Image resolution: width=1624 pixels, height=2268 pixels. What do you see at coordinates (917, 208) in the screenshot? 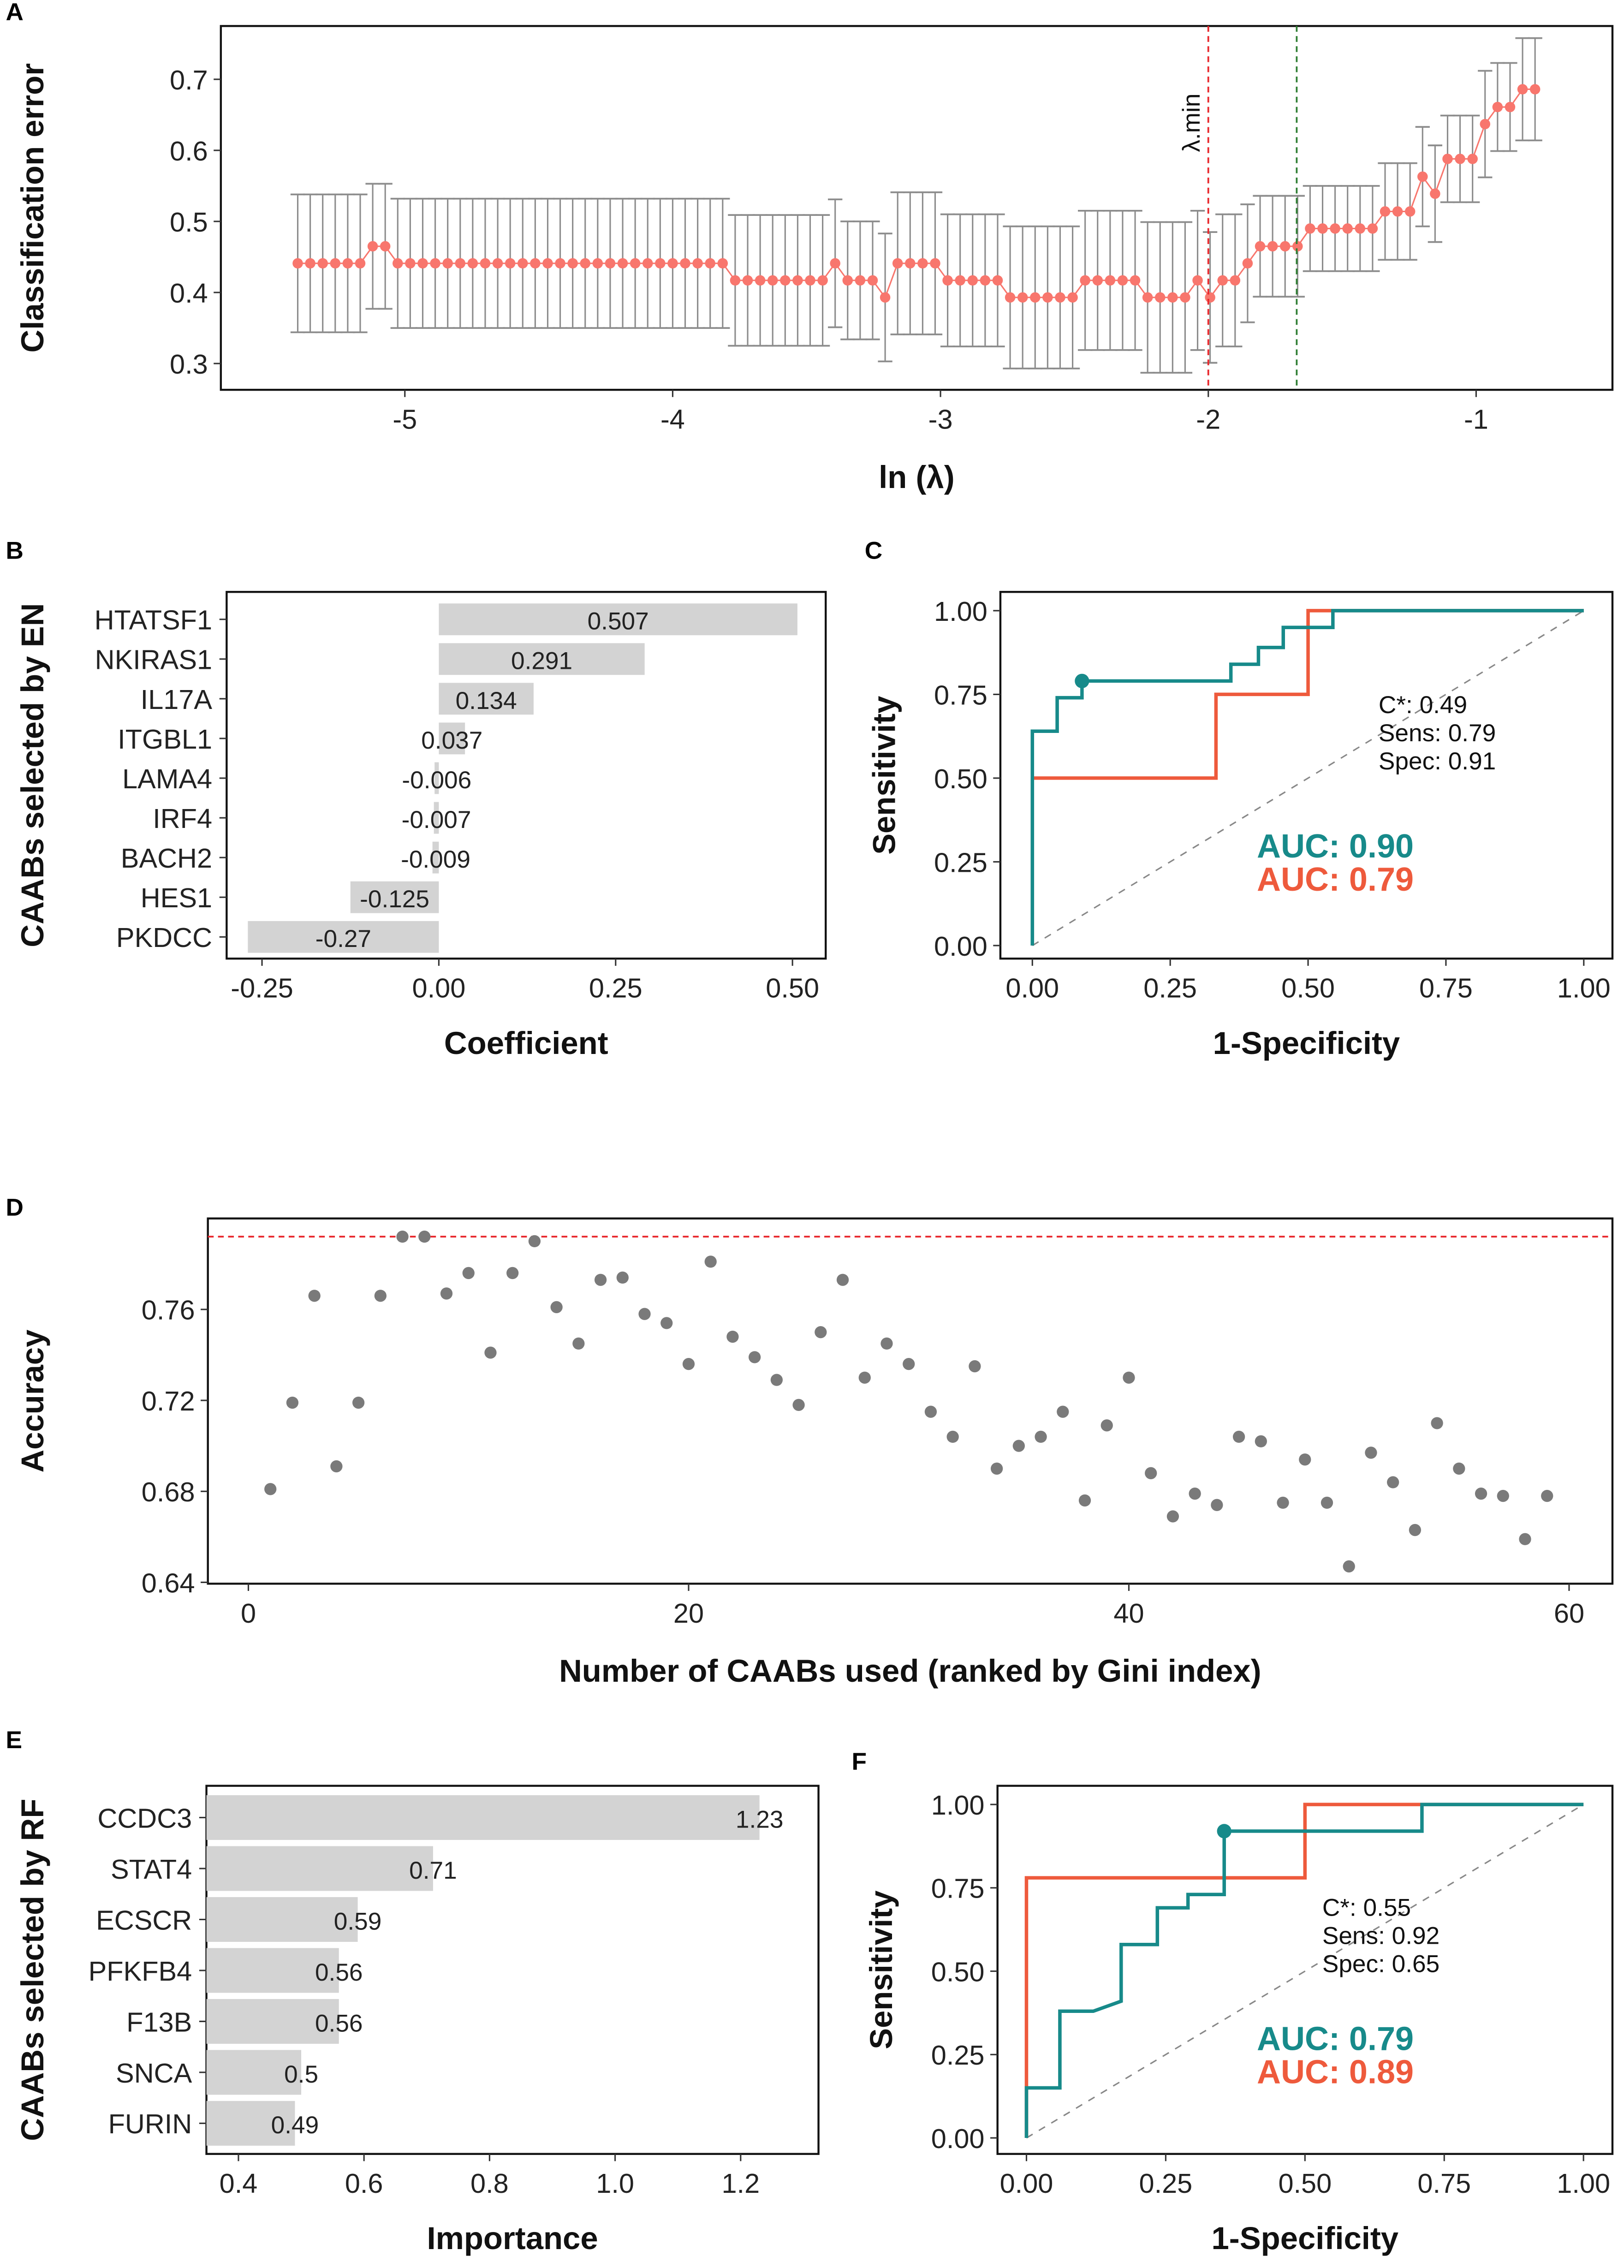
I see `plot-frame-A` at bounding box center [917, 208].